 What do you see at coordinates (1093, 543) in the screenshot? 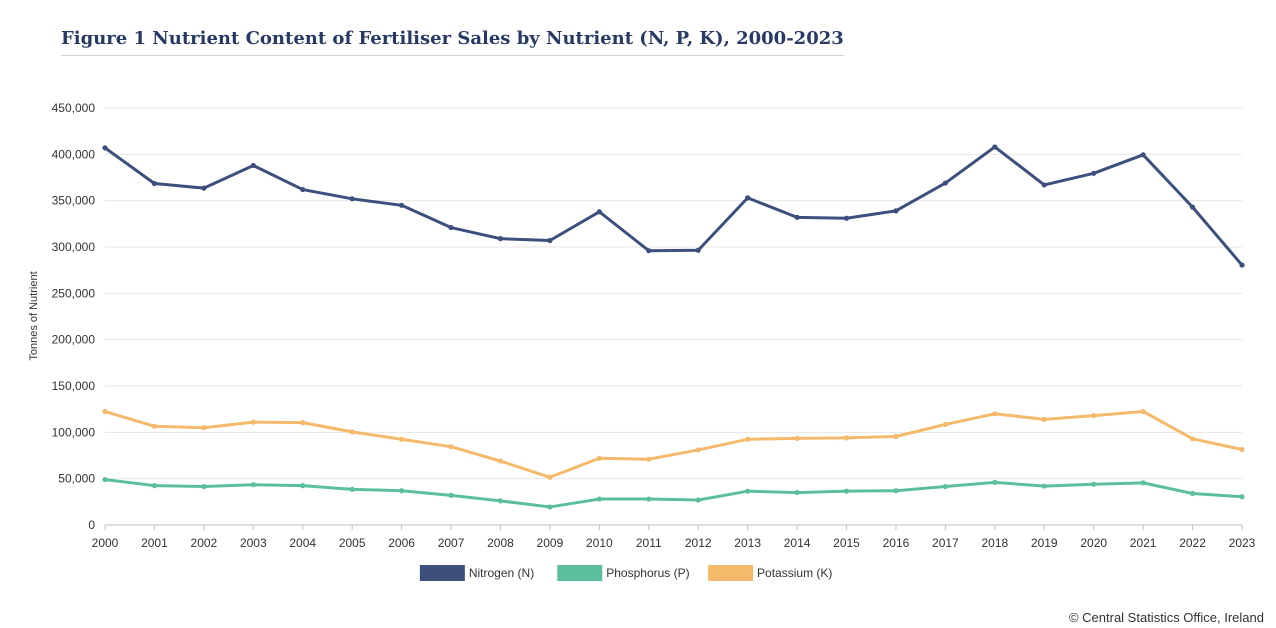
I see `x-tick-label: 2020` at bounding box center [1093, 543].